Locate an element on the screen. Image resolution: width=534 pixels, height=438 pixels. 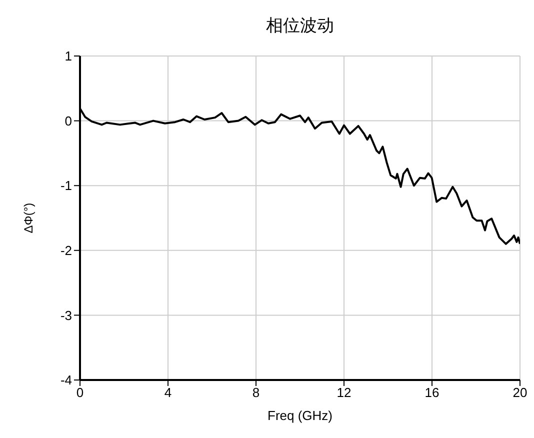
y-axis-title: ΔΦ(°) is located at coordinates (28, 218).